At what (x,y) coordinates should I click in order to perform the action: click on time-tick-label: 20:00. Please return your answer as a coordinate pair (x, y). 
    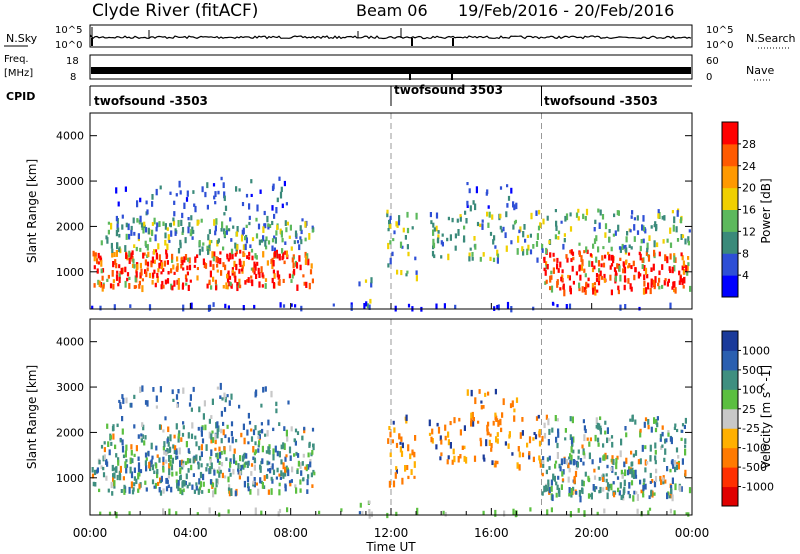
    Looking at the image, I should click on (591, 533).